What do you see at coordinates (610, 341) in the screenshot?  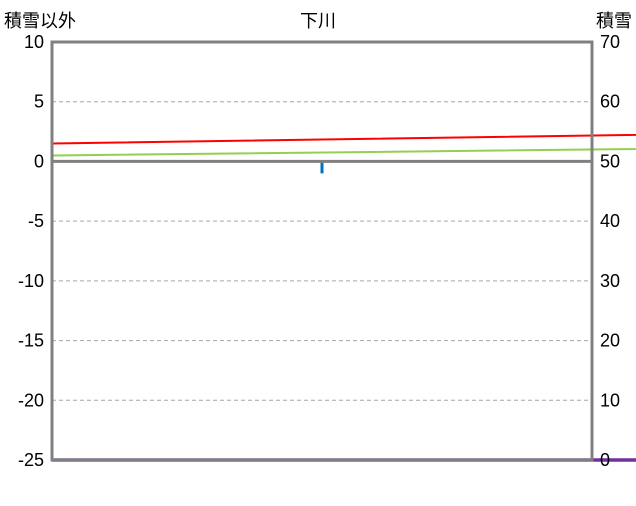 I see `right-tick-label: 20` at bounding box center [610, 341].